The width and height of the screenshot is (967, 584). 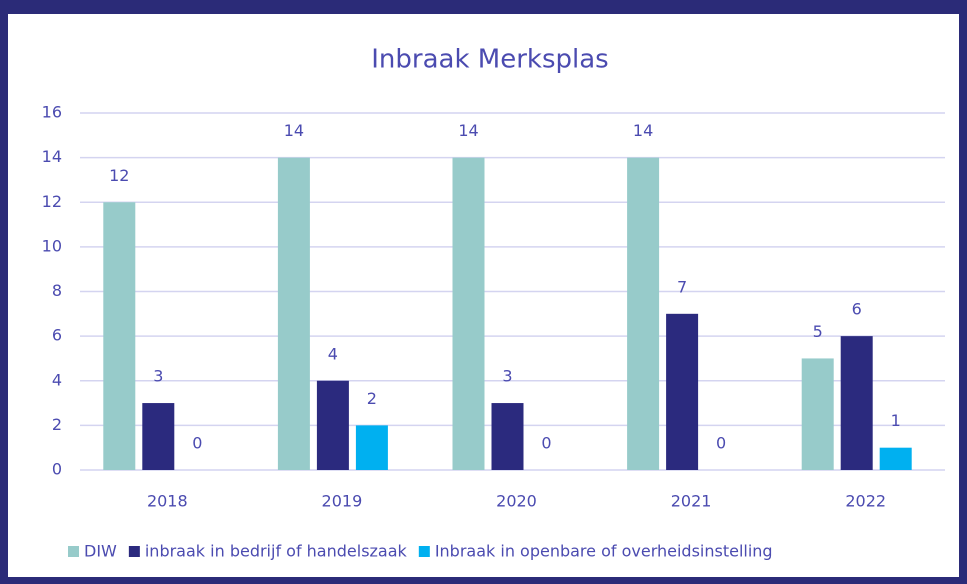 What do you see at coordinates (57, 335) in the screenshot?
I see `y-tick-label: 6` at bounding box center [57, 335].